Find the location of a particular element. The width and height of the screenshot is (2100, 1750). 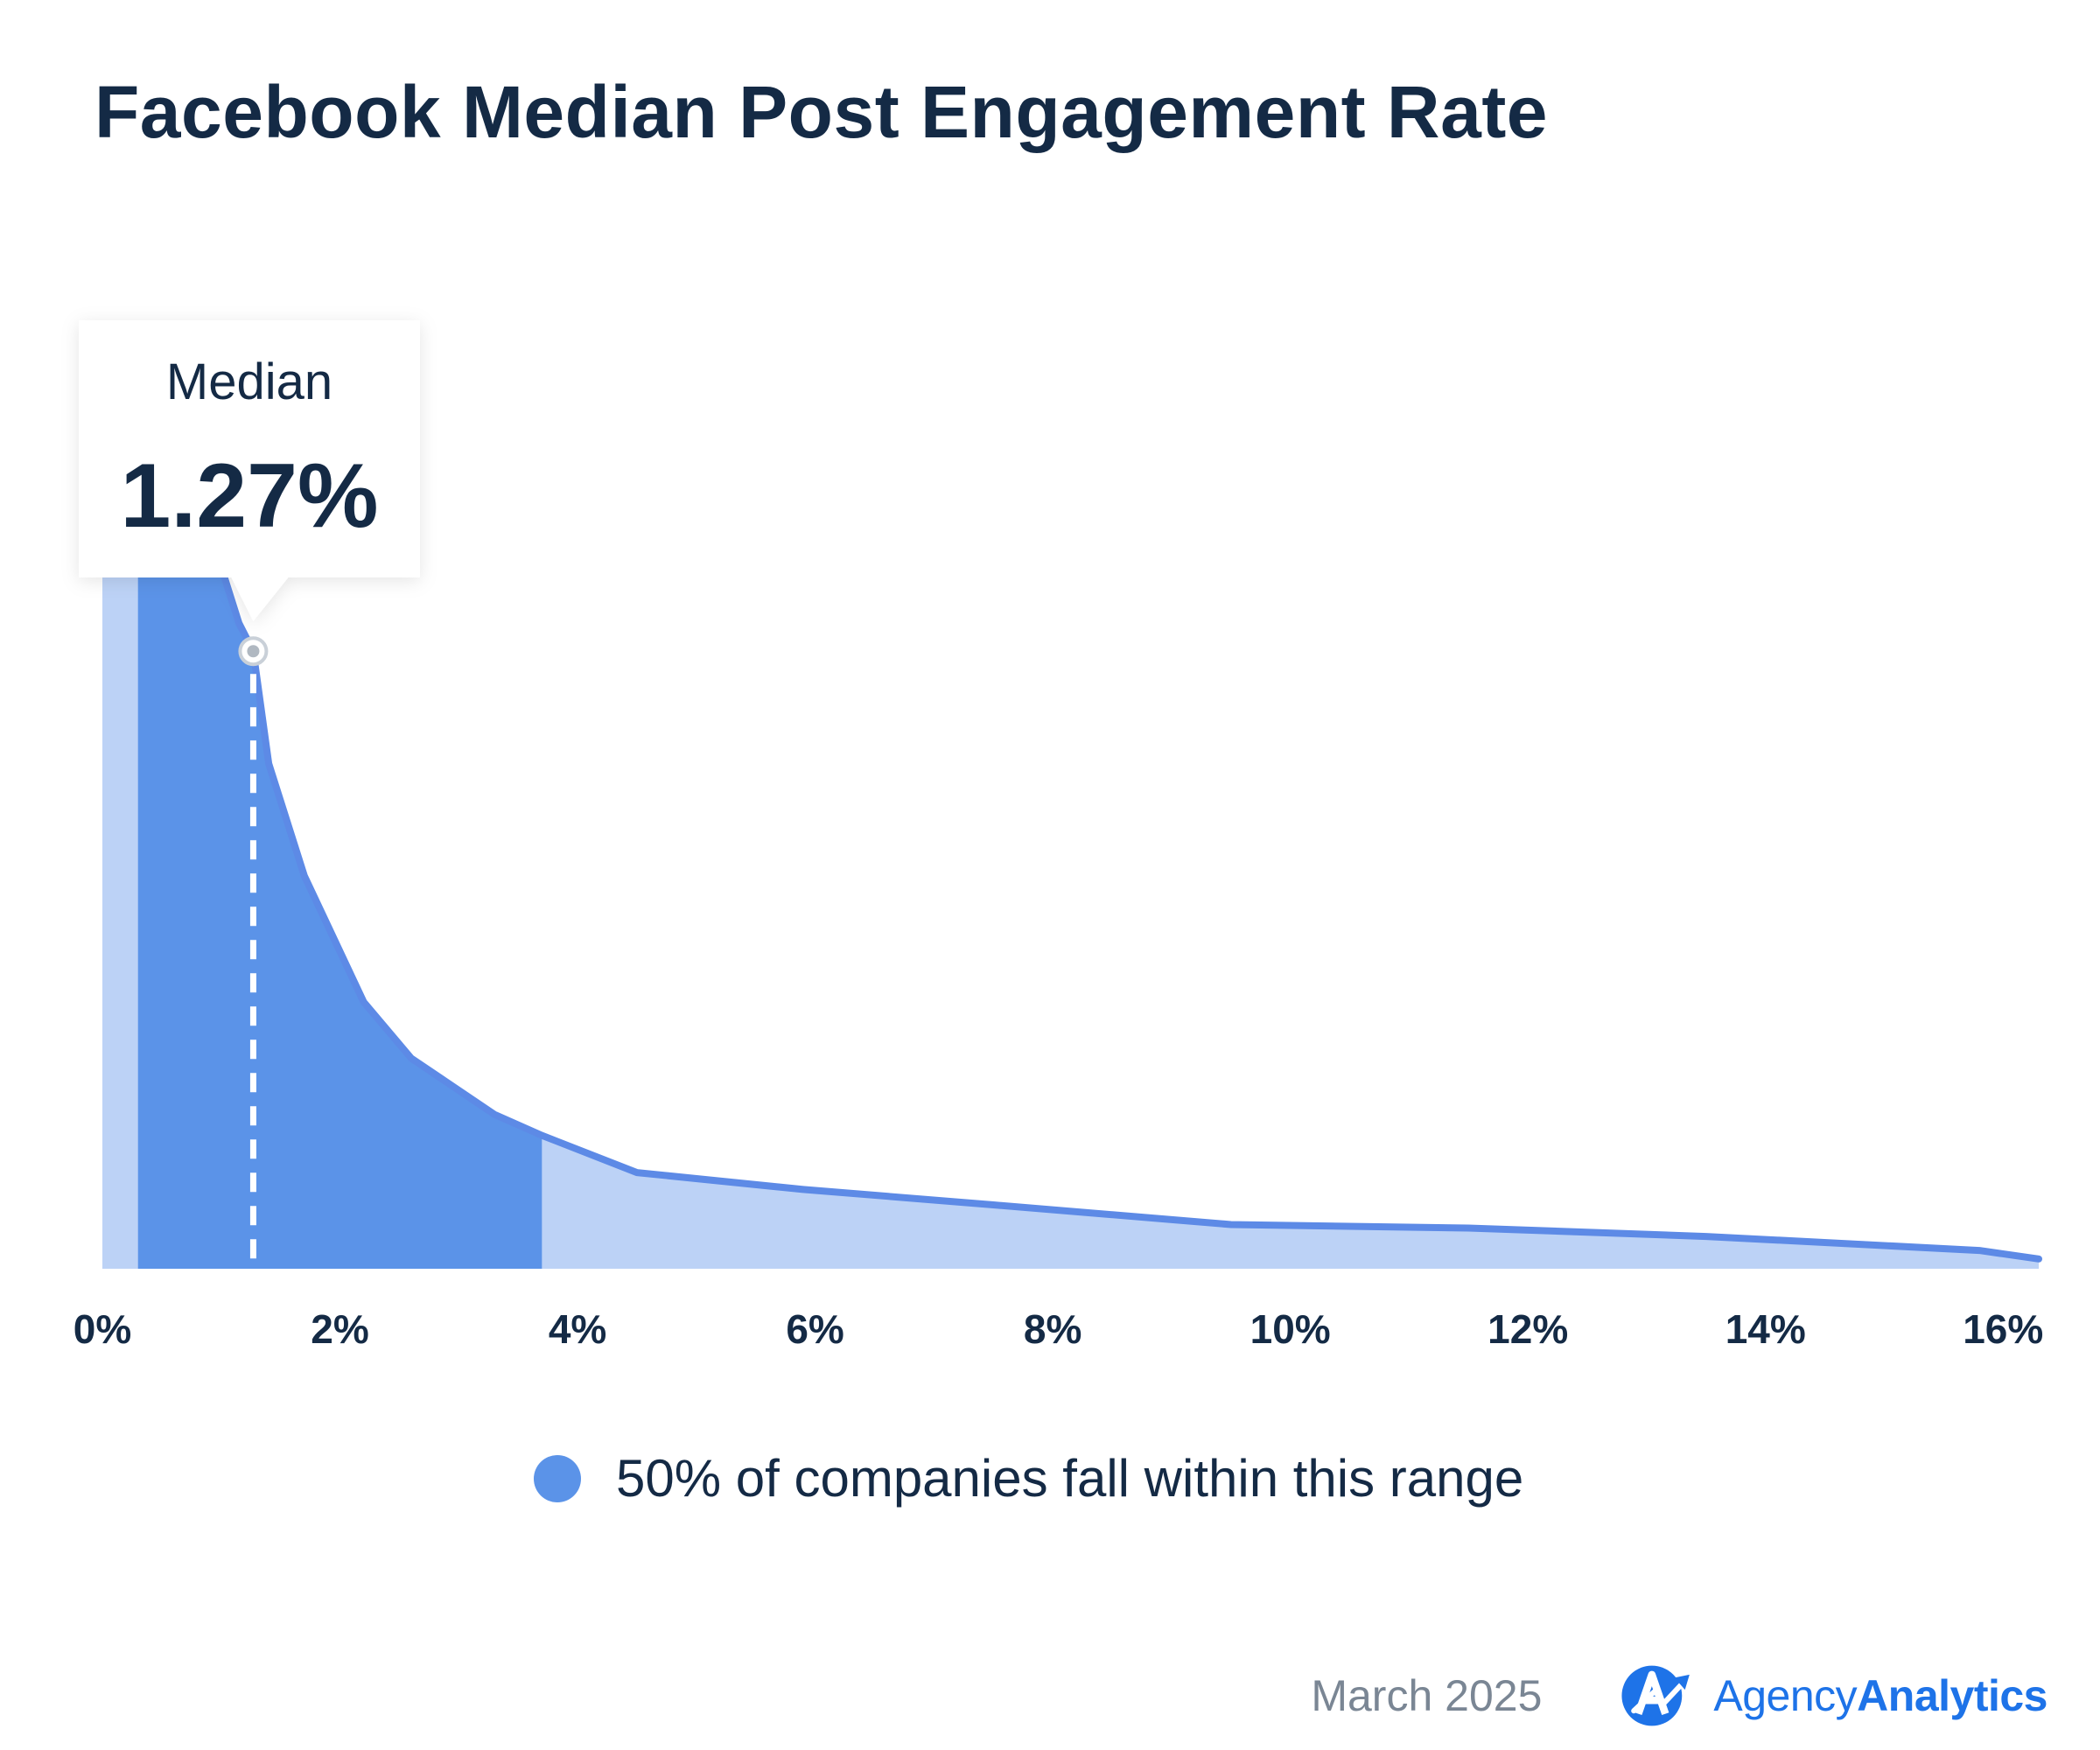

x-tick-label: 2% is located at coordinates (339, 1329).